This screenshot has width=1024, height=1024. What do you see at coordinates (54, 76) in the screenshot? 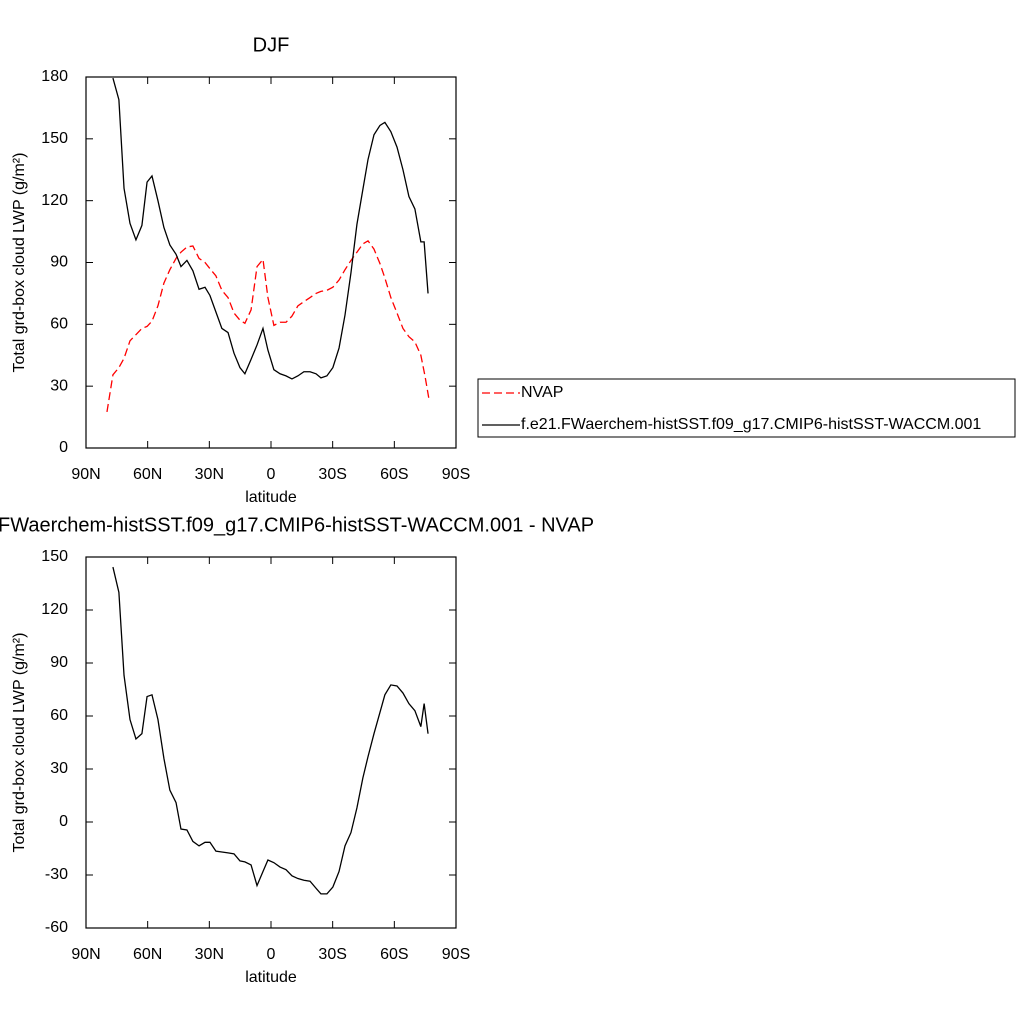
I see `y-tick-label: 180` at bounding box center [54, 76].